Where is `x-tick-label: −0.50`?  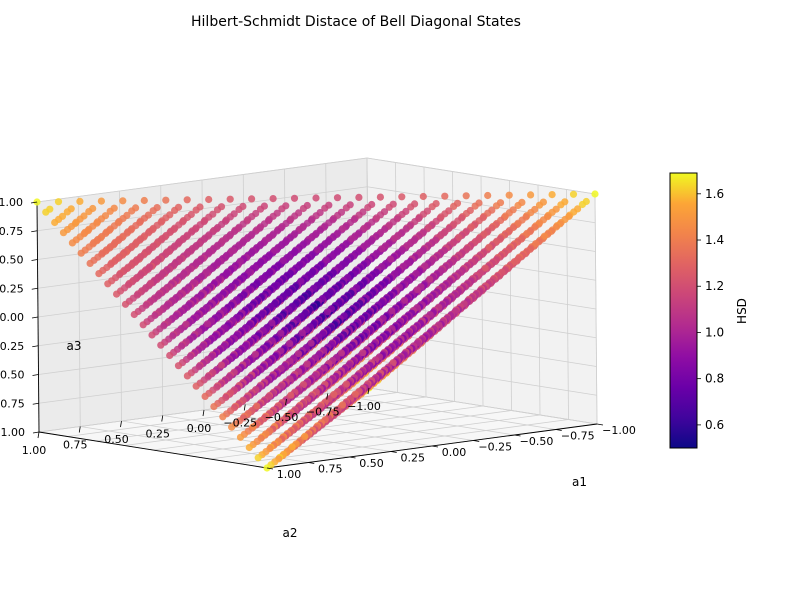 x-tick-label: −0.50 is located at coordinates (537, 441).